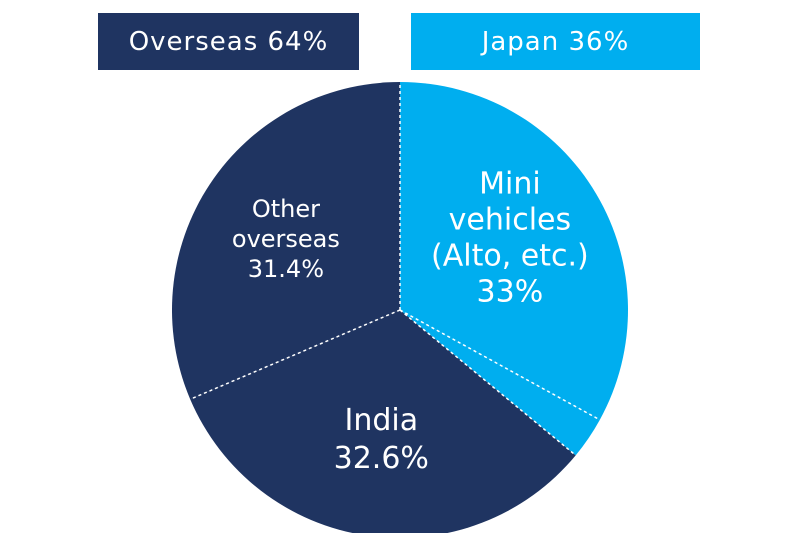  I want to click on legend-overseas-label: Overseas 64%, so click(228, 41).